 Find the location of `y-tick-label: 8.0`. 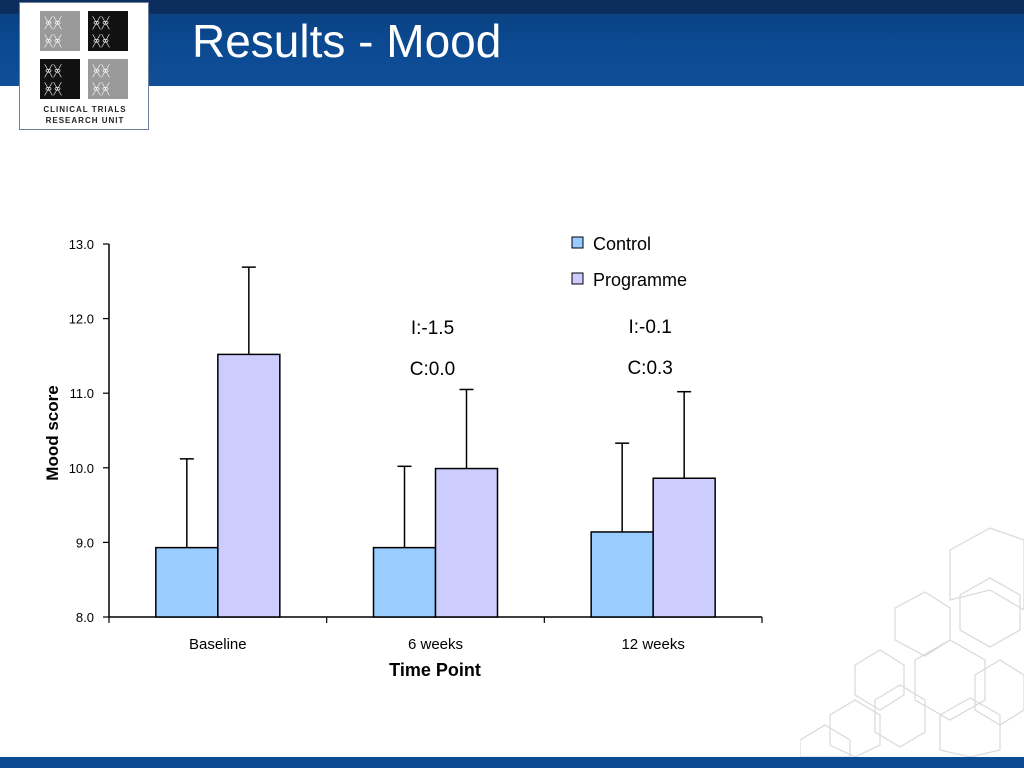

y-tick-label: 8.0 is located at coordinates (85, 617).